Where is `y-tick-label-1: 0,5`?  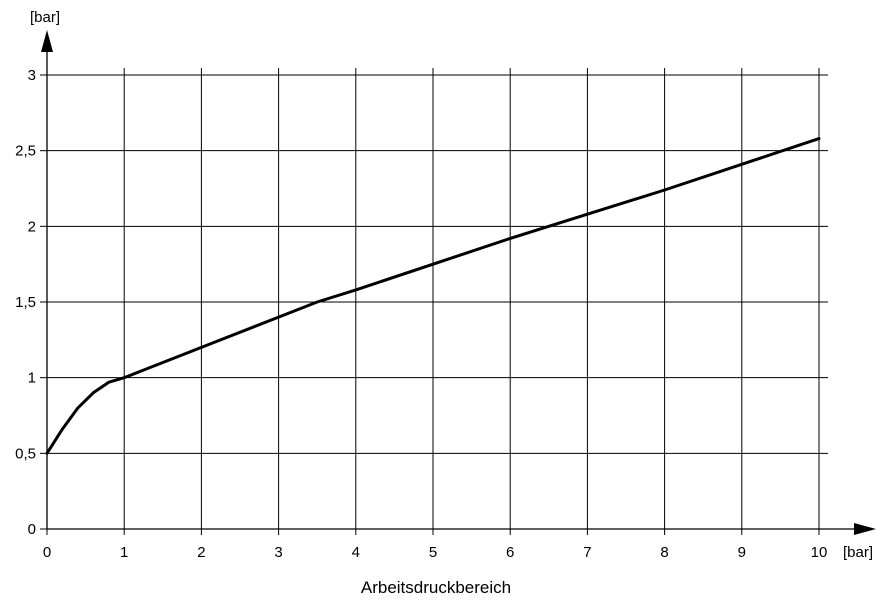 y-tick-label-1: 0,5 is located at coordinates (25, 453).